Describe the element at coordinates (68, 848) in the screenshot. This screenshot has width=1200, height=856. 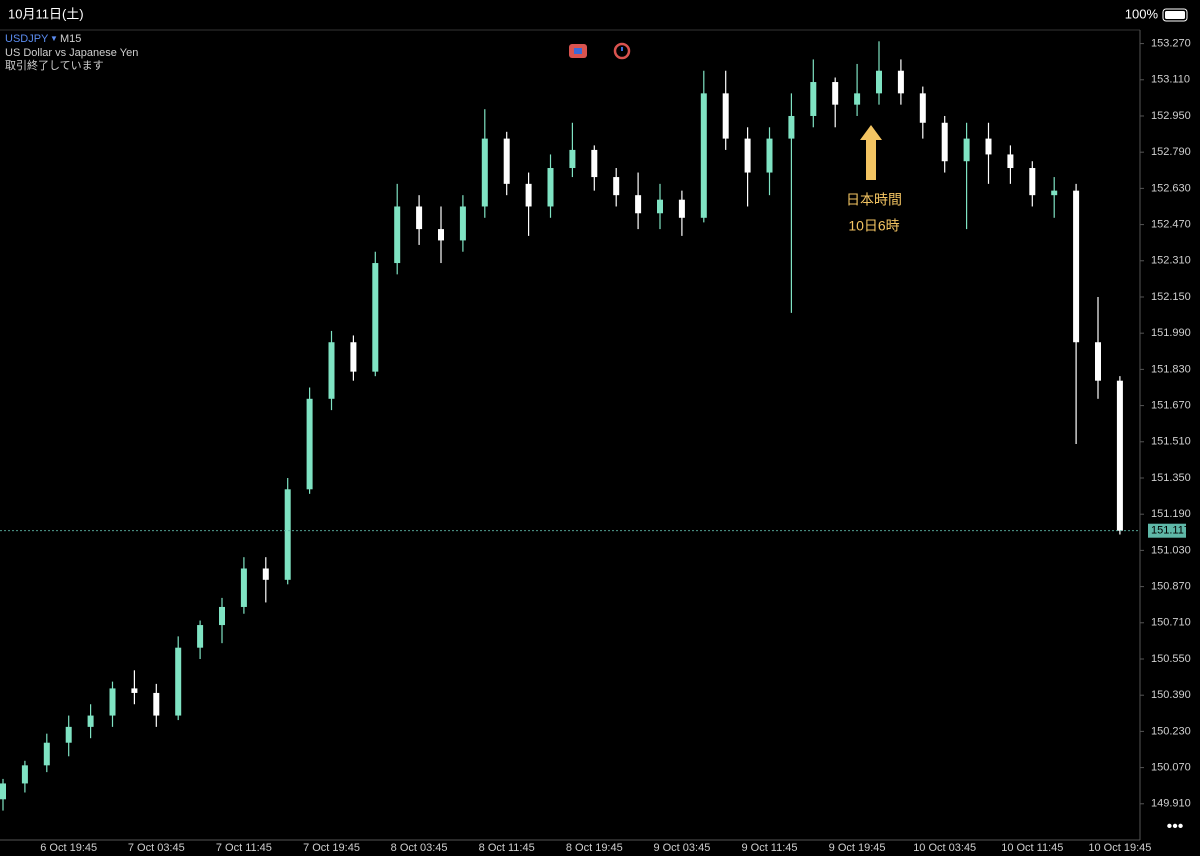
I see `x-tick-label: 6 Oct 19:45` at that location.